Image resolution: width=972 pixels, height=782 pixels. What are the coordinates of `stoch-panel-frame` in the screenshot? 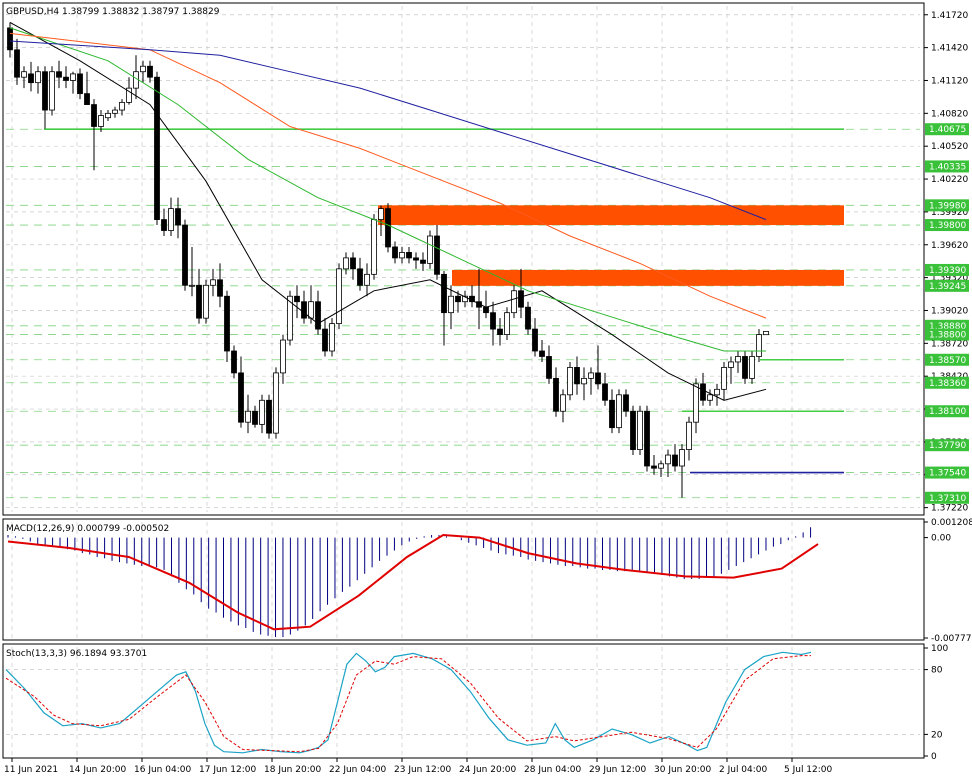 It's located at (463, 701).